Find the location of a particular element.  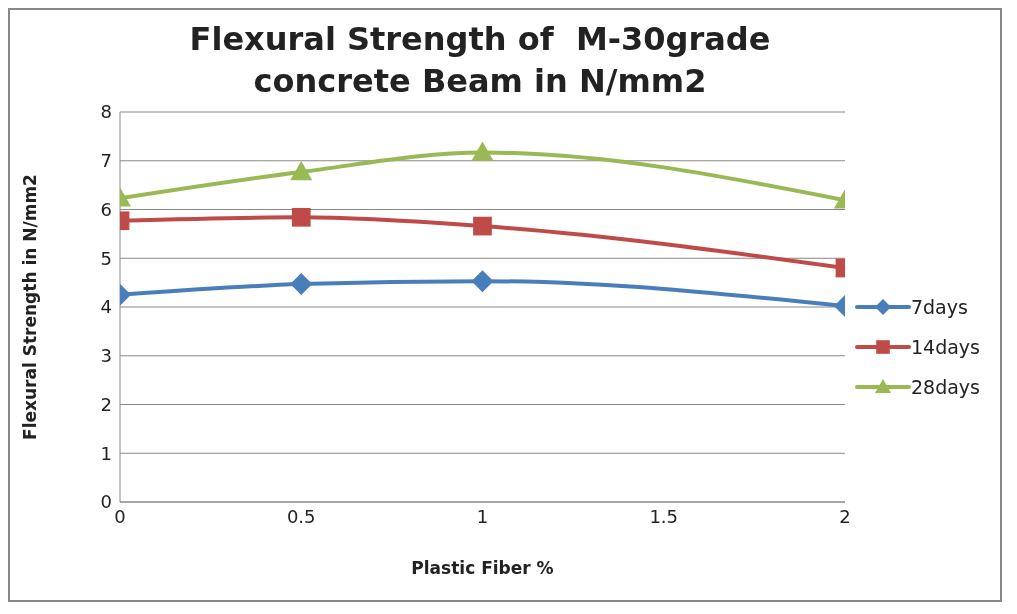

chart-title: Flexural Strength of M-30grade concrete Beam in N/mm2 is located at coordinates (480, 60).